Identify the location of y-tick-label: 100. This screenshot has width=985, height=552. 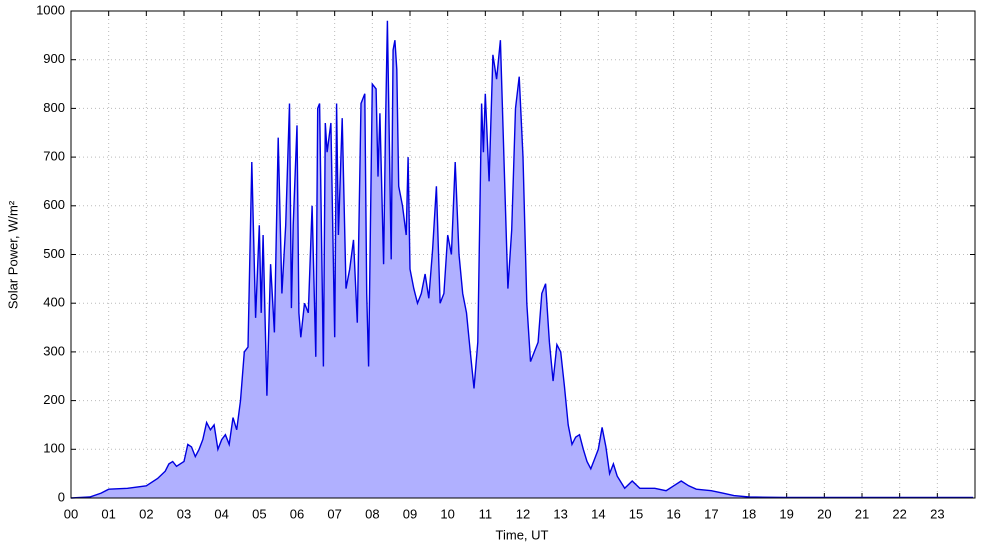
(54, 448).